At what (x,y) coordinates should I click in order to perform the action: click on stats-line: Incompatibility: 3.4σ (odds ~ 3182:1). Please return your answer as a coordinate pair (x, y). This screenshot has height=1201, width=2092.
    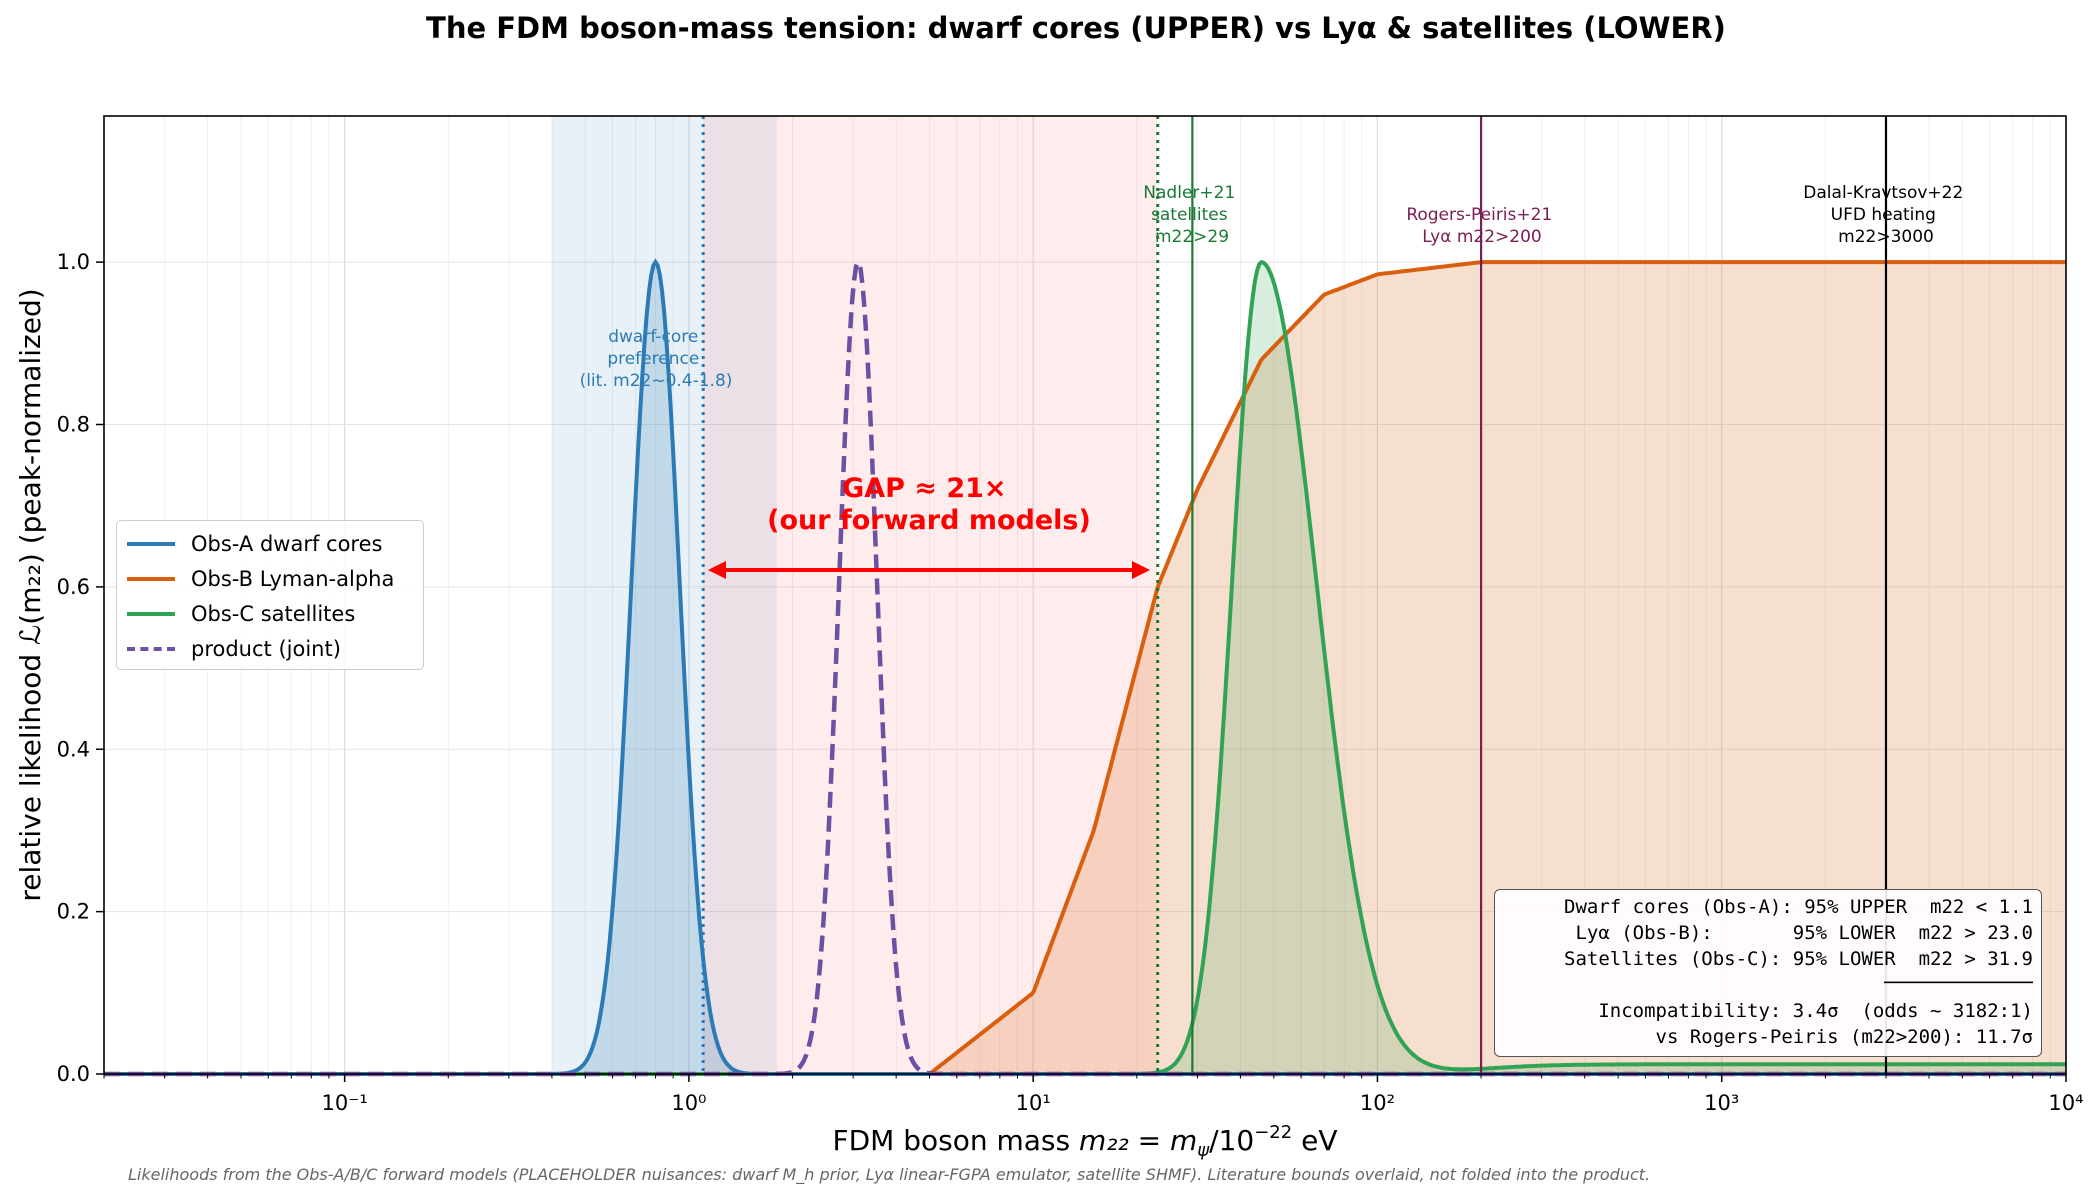
    Looking at the image, I should click on (1815, 1011).